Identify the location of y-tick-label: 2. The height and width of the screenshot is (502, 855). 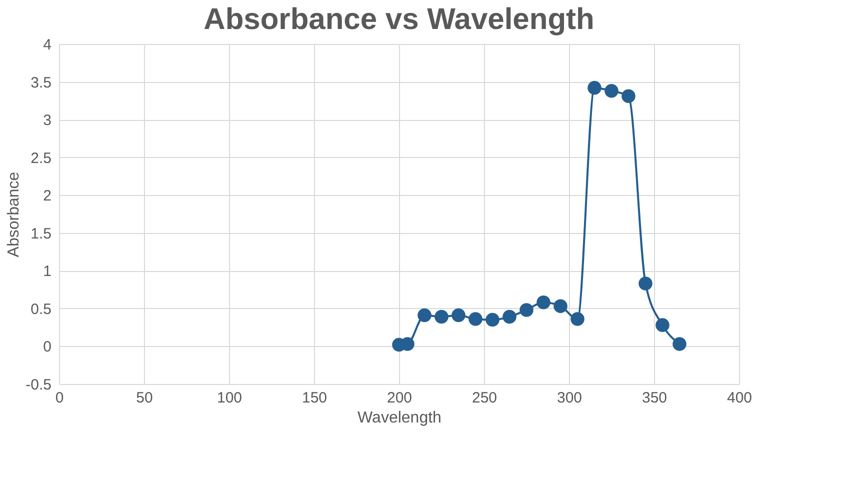
(47, 196).